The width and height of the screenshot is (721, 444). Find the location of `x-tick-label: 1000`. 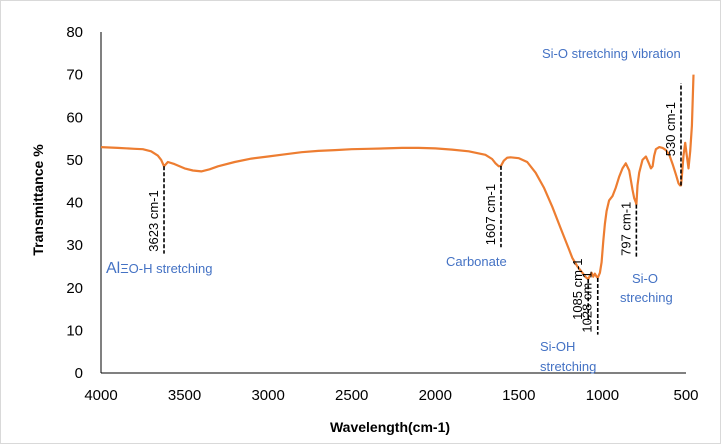

x-tick-label: 1000 is located at coordinates (602, 395).